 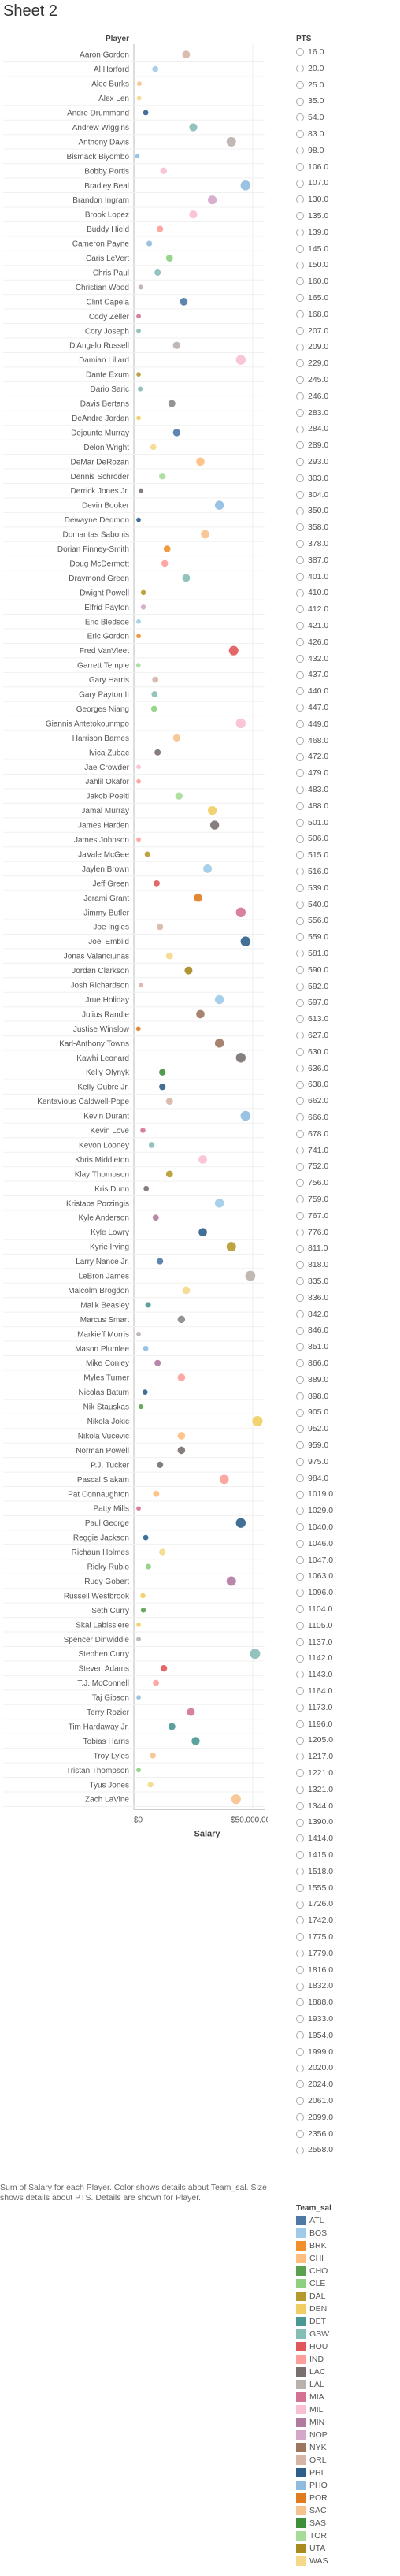 I want to click on pts-legend-item: 472.0, so click(x=343, y=758).